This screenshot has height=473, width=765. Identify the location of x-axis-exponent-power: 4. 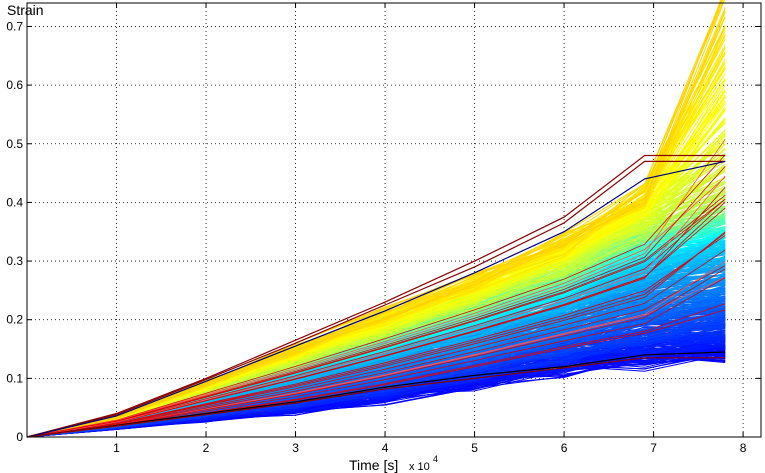
(435, 459).